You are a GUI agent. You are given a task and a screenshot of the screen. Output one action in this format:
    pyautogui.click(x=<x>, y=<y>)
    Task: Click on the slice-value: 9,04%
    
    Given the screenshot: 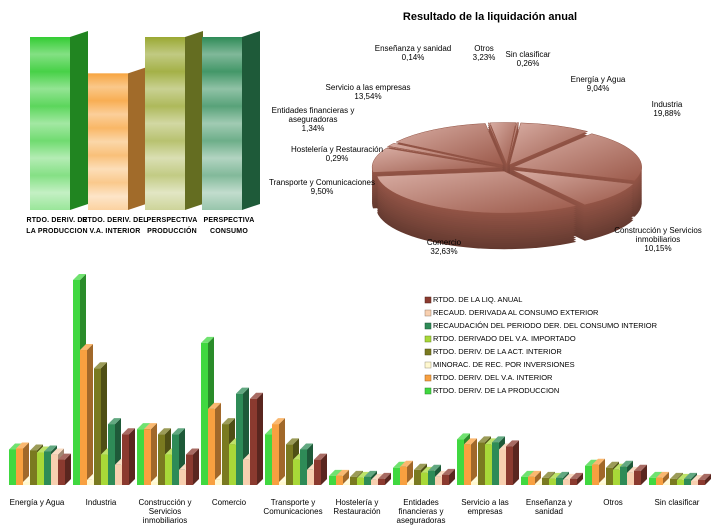 What is the action you would take?
    pyautogui.click(x=598, y=89)
    